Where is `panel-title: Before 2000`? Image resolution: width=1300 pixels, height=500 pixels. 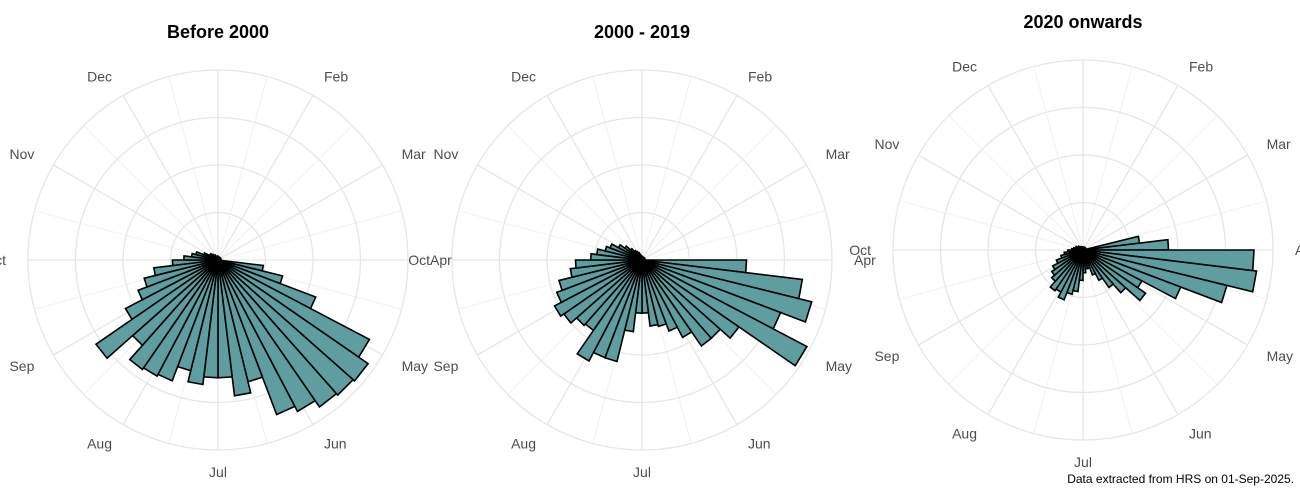 panel-title: Before 2000 is located at coordinates (218, 32).